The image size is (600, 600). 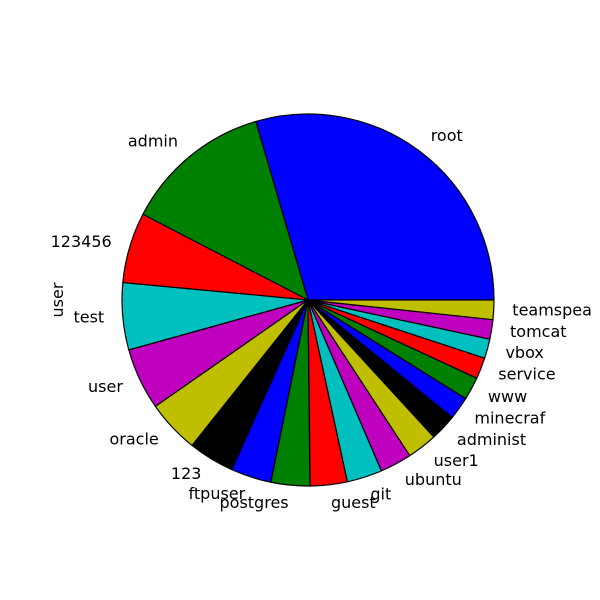 What do you see at coordinates (456, 460) in the screenshot?
I see `pie-label-user1: user1` at bounding box center [456, 460].